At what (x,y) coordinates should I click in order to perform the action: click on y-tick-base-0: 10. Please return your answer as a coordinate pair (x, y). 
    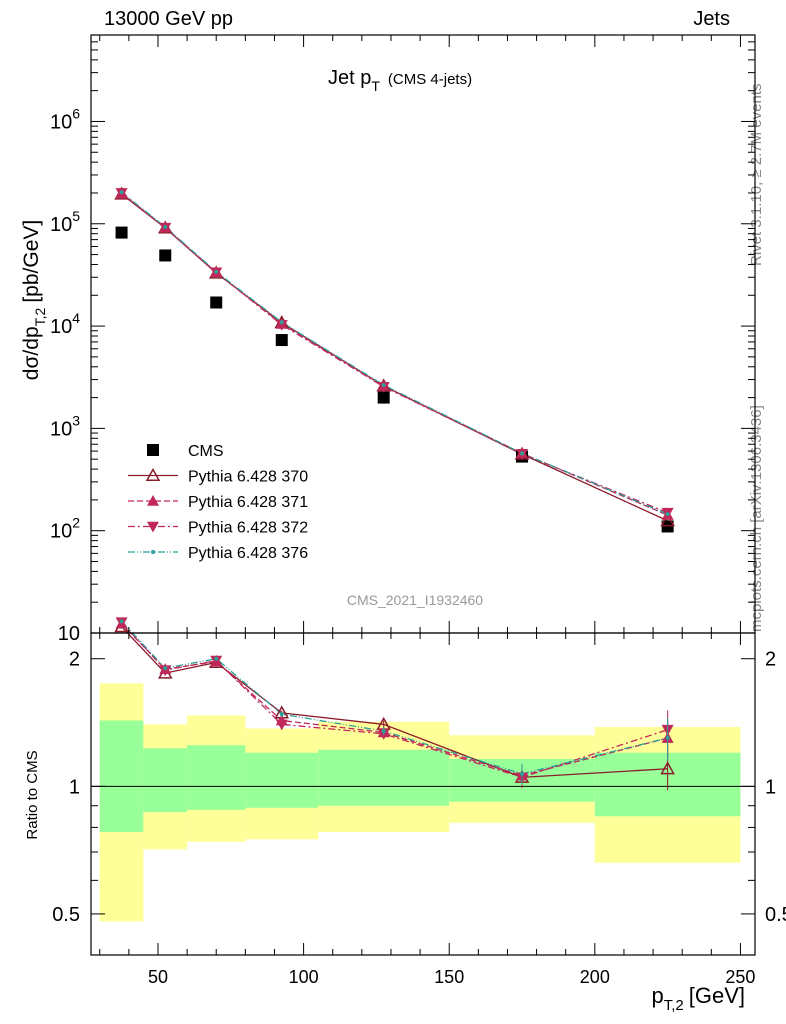
    Looking at the image, I should click on (69, 634).